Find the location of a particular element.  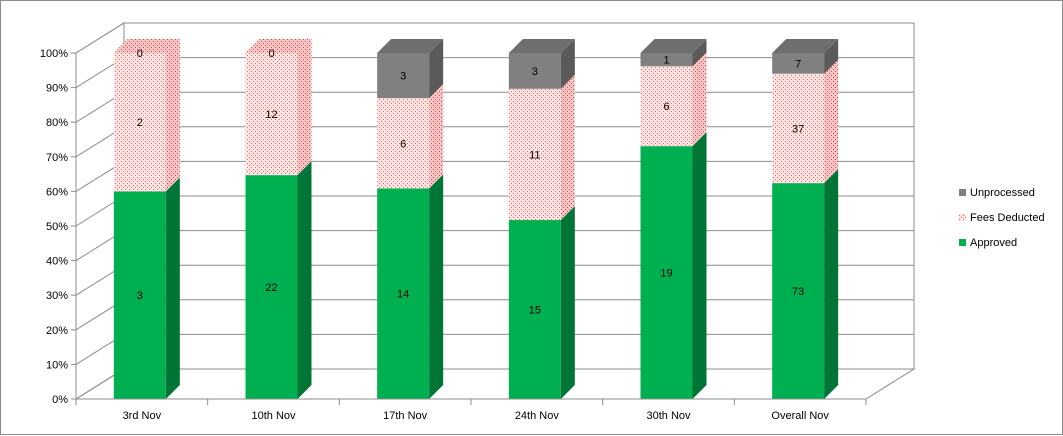

x-tick-label: 30th Nov is located at coordinates (668, 416).